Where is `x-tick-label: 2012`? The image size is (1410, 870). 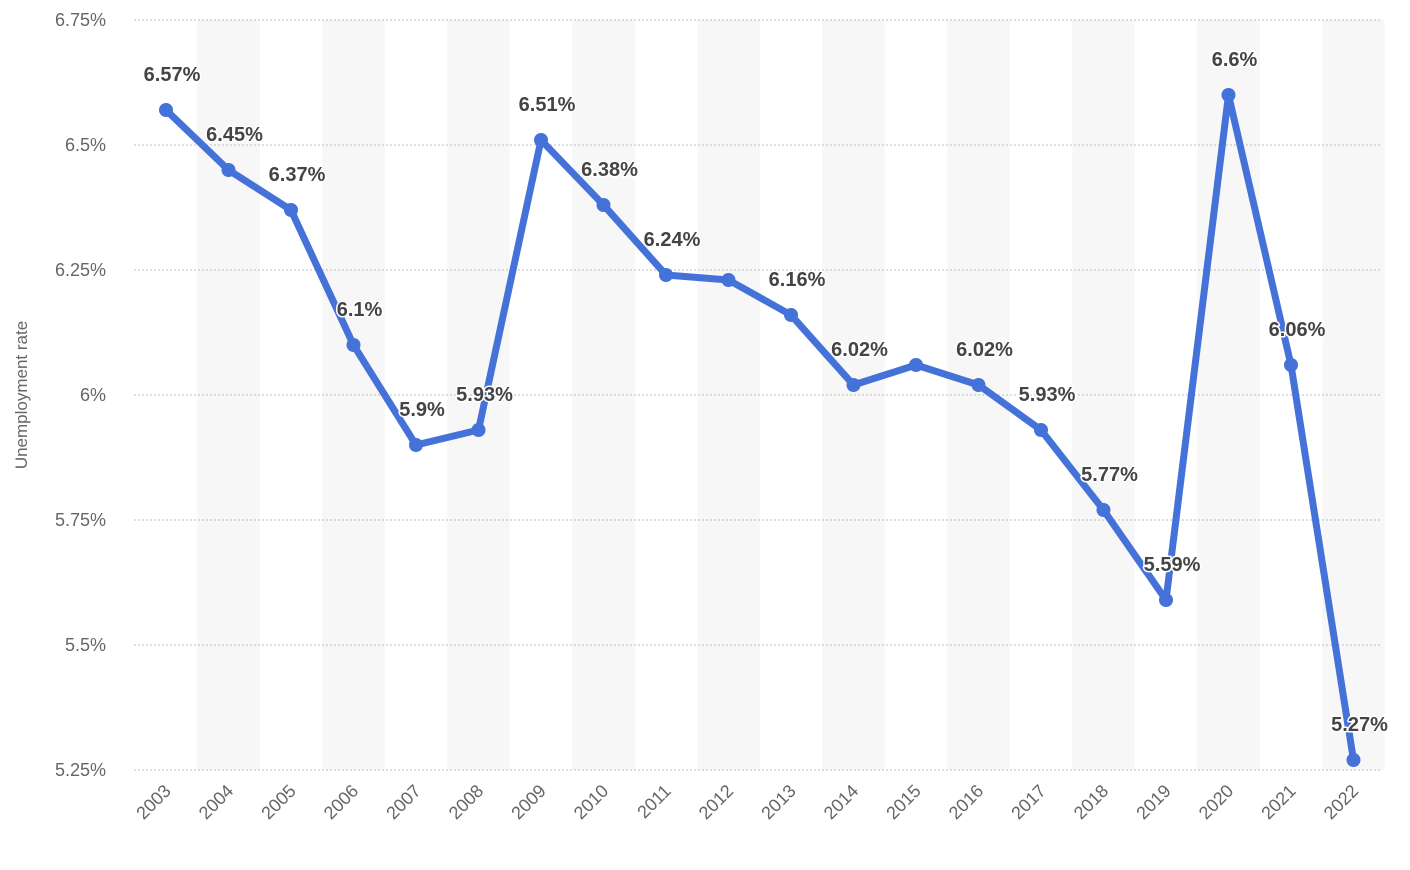 x-tick-label: 2012 is located at coordinates (716, 802).